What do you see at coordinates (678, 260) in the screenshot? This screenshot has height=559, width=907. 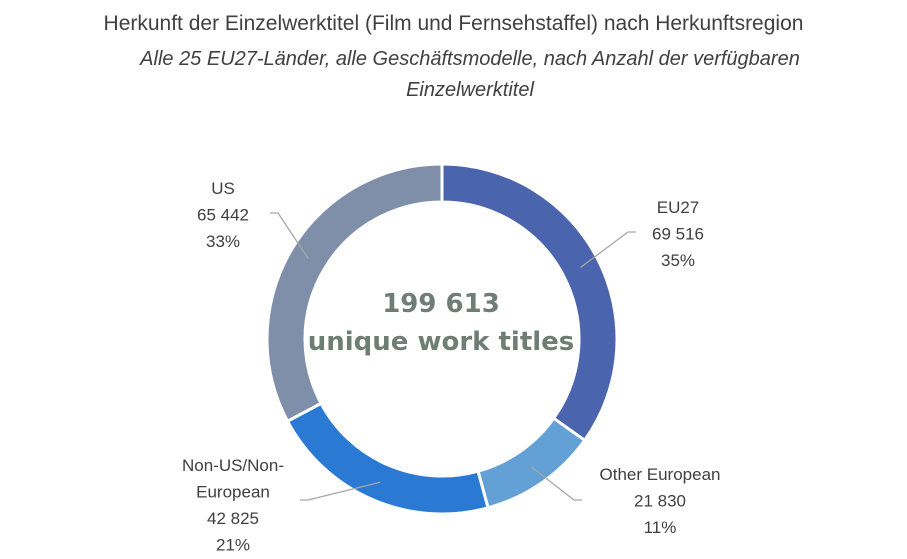 I see `data-label: 35%` at bounding box center [678, 260].